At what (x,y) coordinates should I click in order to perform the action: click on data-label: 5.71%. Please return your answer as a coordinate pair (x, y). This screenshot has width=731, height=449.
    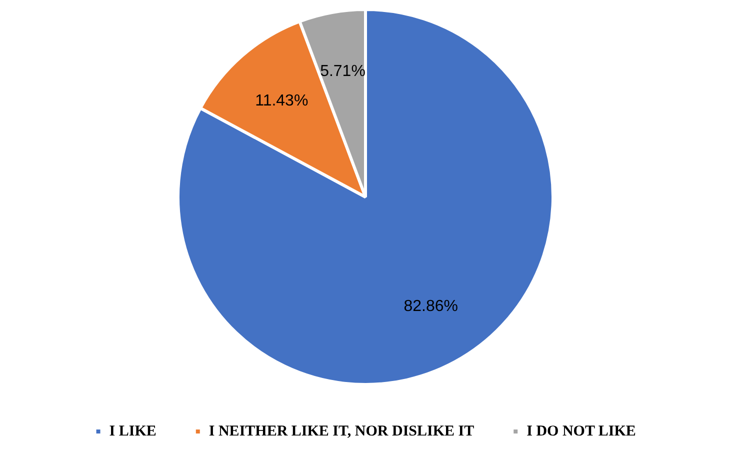
    Looking at the image, I should click on (343, 71).